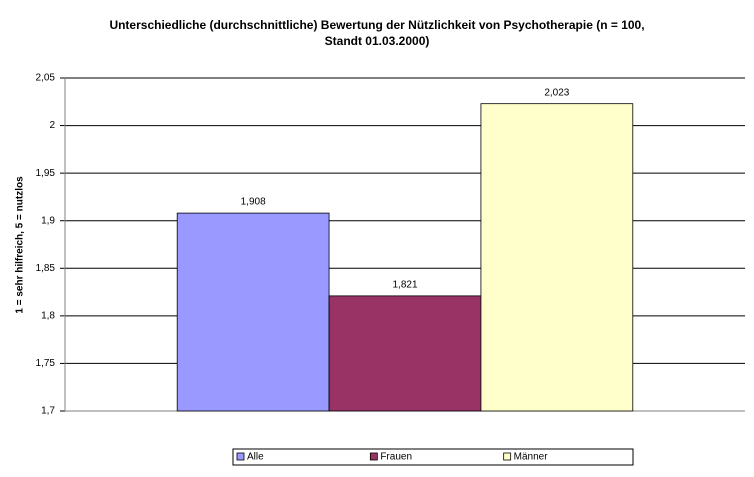 This screenshot has width=754, height=477. What do you see at coordinates (433, 457) in the screenshot?
I see `legend-box` at bounding box center [433, 457].